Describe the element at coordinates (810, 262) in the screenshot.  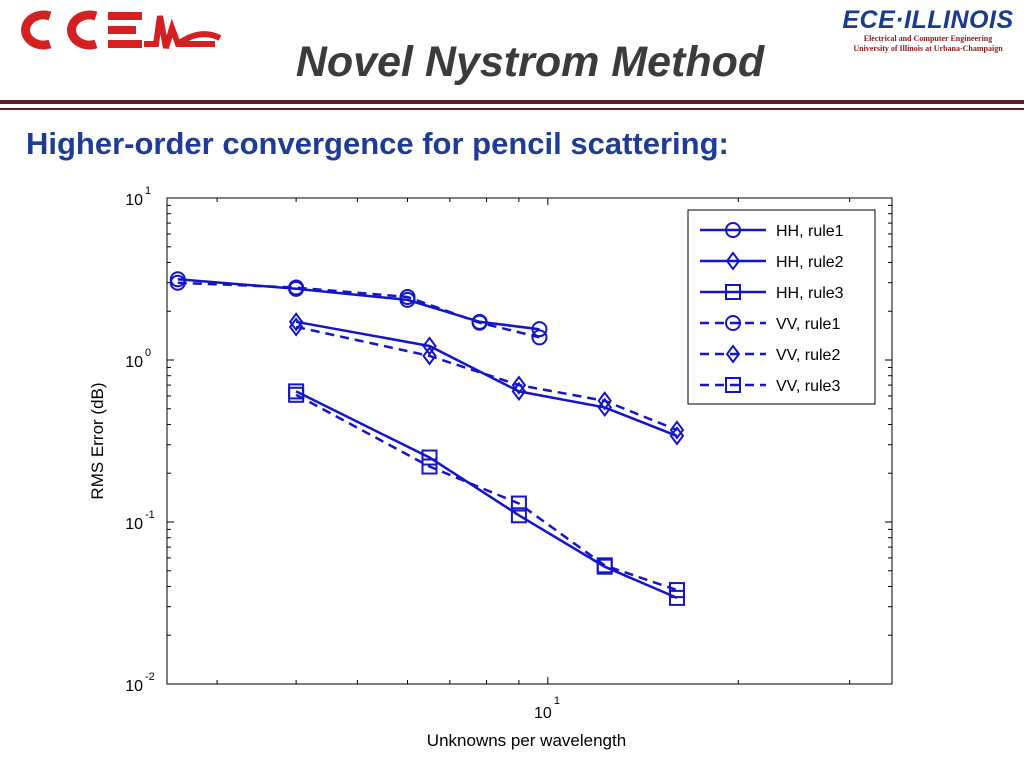
I see `legend-label-hh-rule2: HH, rule2` at that location.